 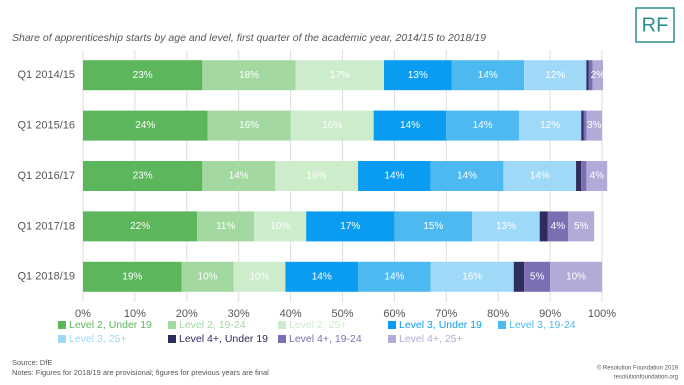 I want to click on x-tick-label: 0%, so click(x=83, y=314).